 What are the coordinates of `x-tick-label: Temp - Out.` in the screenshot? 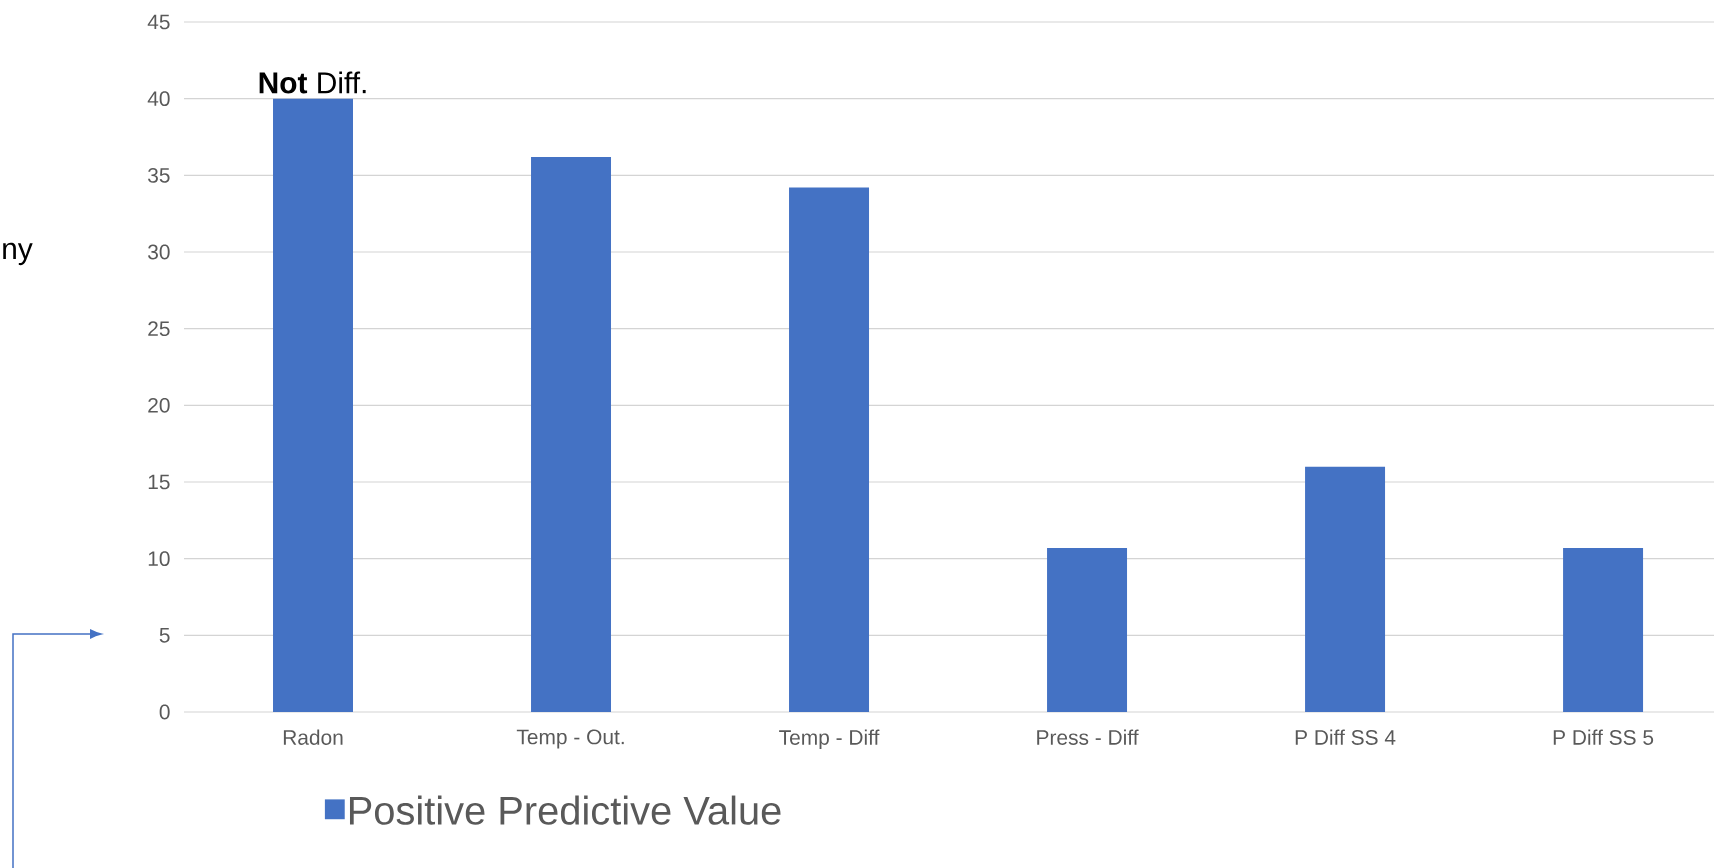 It's located at (570, 739).